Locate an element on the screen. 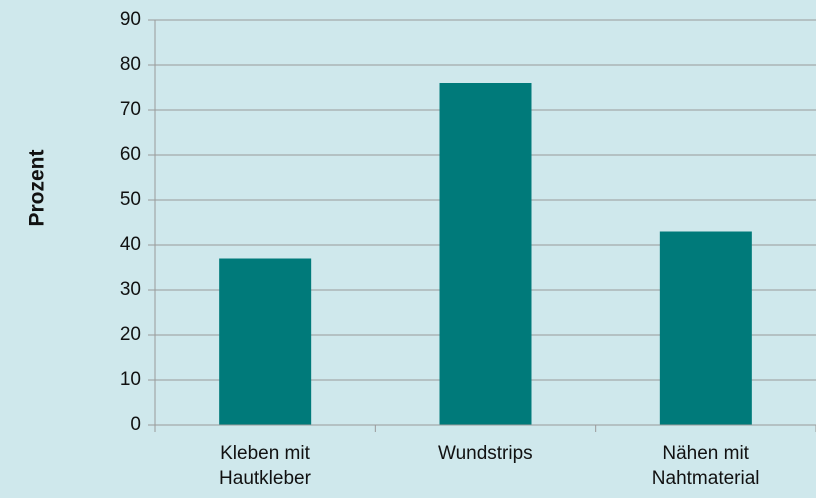 Image resolution: width=816 pixels, height=498 pixels. y-tick-label: 50 is located at coordinates (130, 199).